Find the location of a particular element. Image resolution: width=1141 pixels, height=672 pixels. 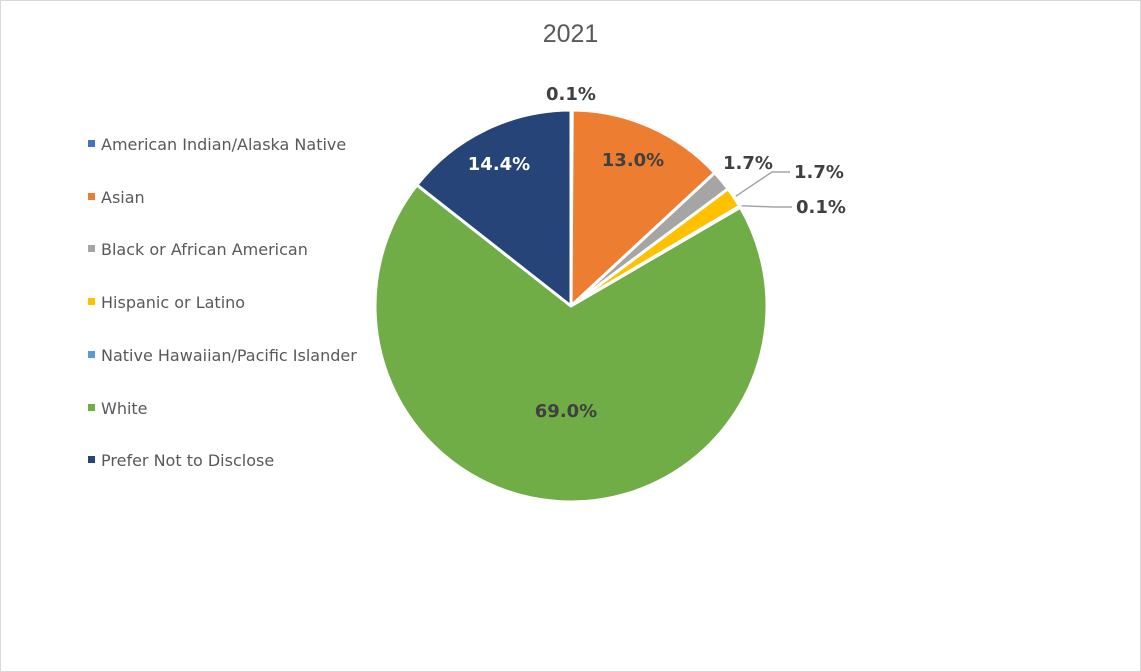

legend-label: American Indian/Alaska Native is located at coordinates (224, 144).